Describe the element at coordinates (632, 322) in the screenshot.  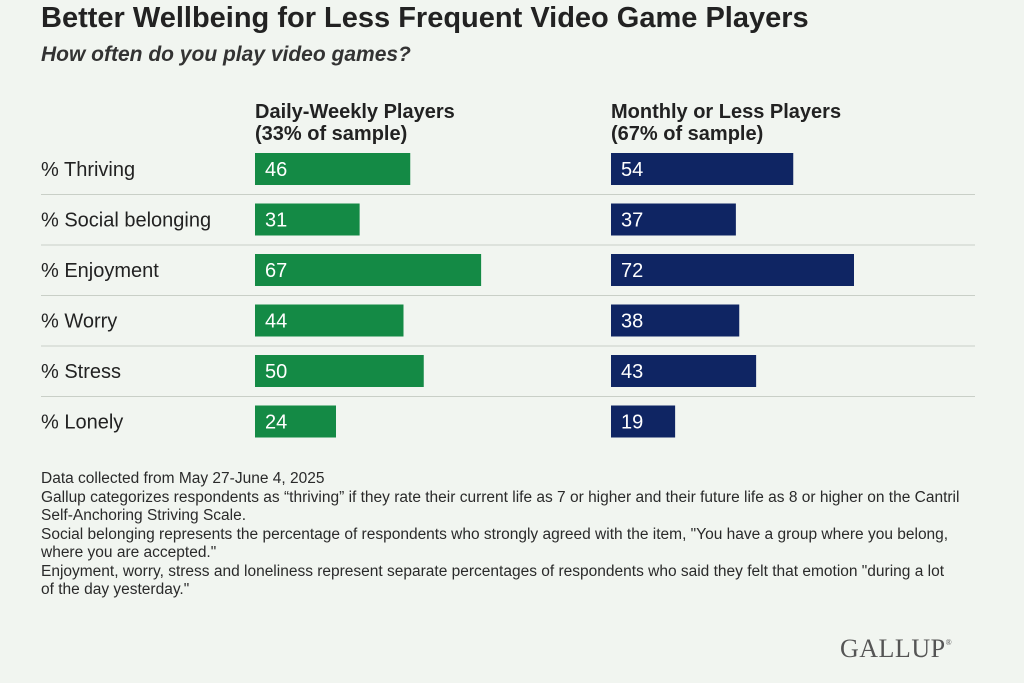
I see `bar-value-label-monthly-or-less-players-worry: 38` at that location.